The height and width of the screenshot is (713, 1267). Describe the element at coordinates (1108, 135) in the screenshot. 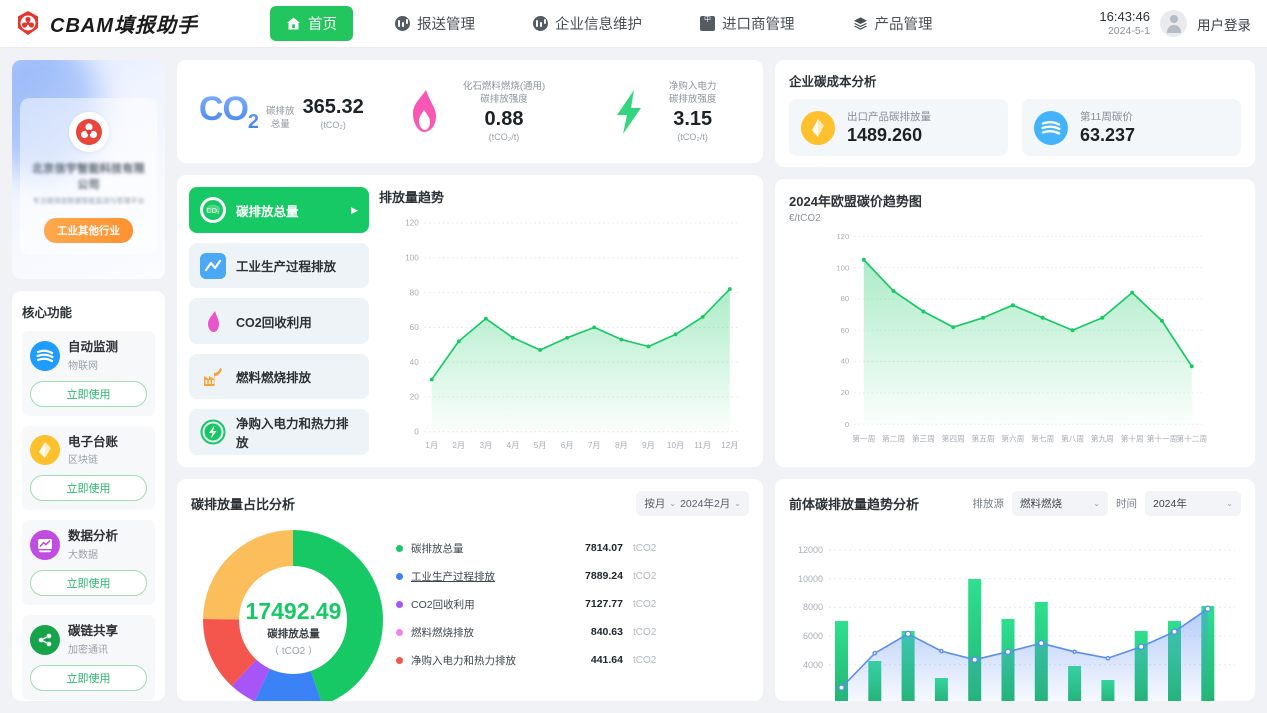

I see `cost-value: 63.237` at that location.